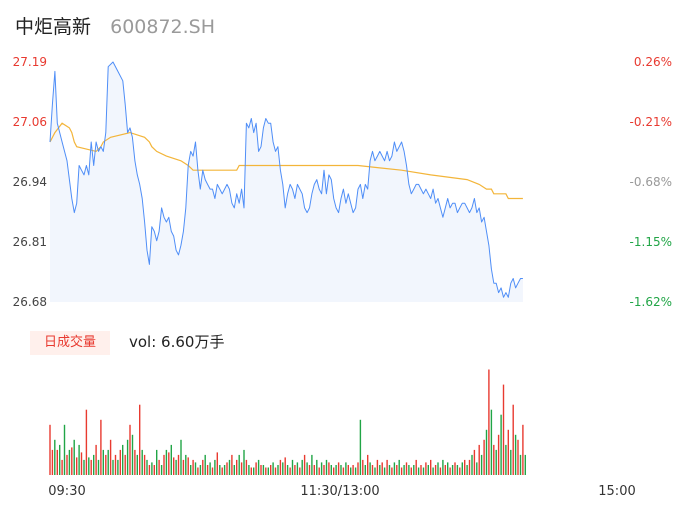 The width and height of the screenshot is (686, 524). What do you see at coordinates (287, 422) in the screenshot?
I see `volume-bars` at bounding box center [287, 422].